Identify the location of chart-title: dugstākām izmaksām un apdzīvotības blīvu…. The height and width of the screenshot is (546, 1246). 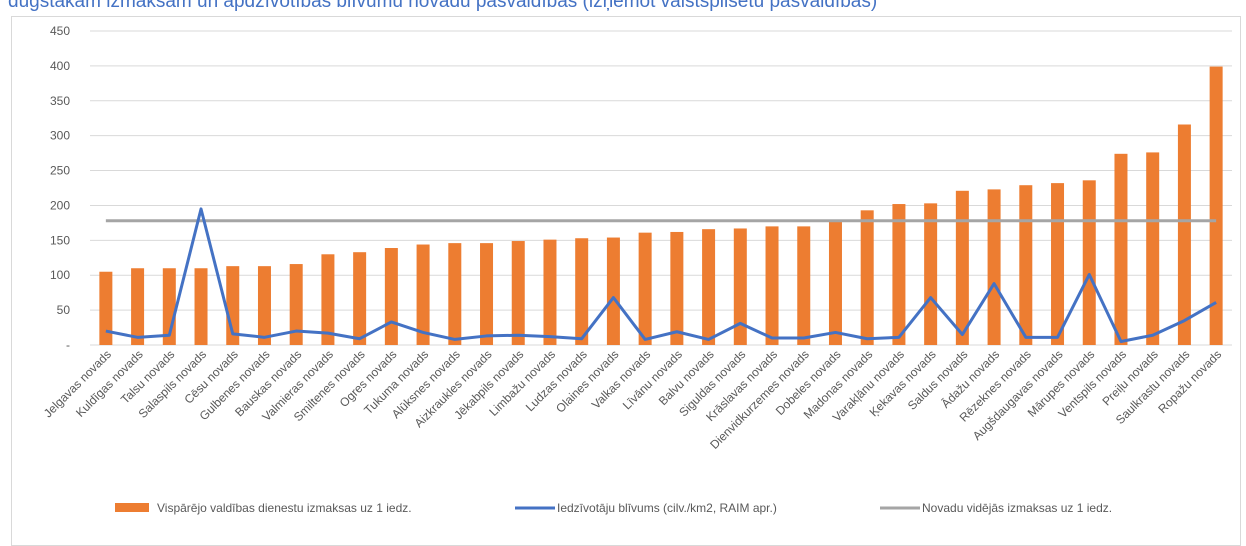
(443, 6).